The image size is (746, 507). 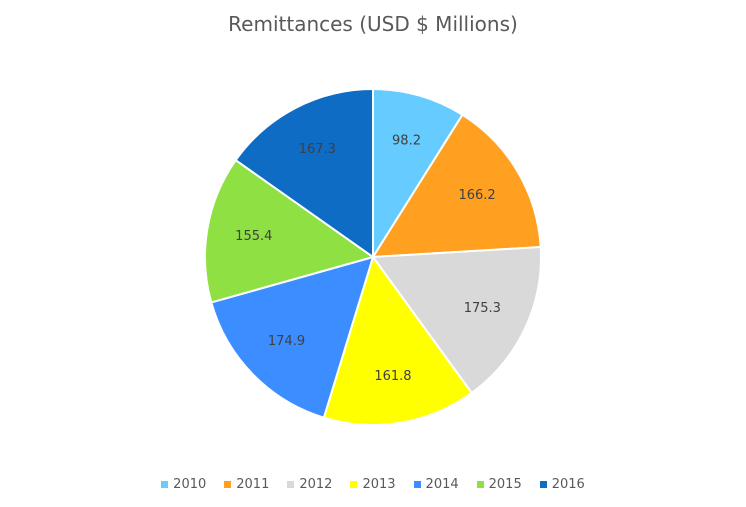 I want to click on pie-slice-2011, so click(x=456, y=186).